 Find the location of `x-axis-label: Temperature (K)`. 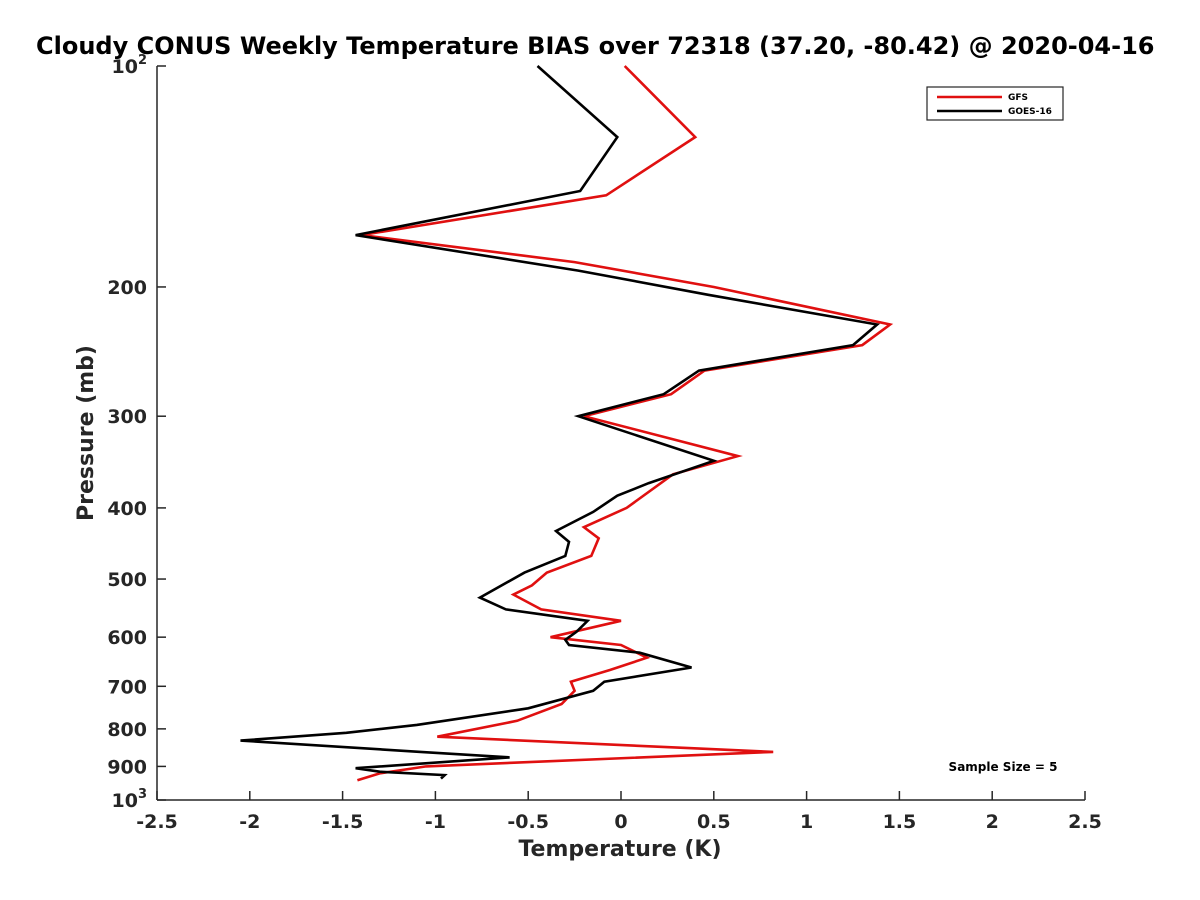

x-axis-label: Temperature (K) is located at coordinates (619, 849).